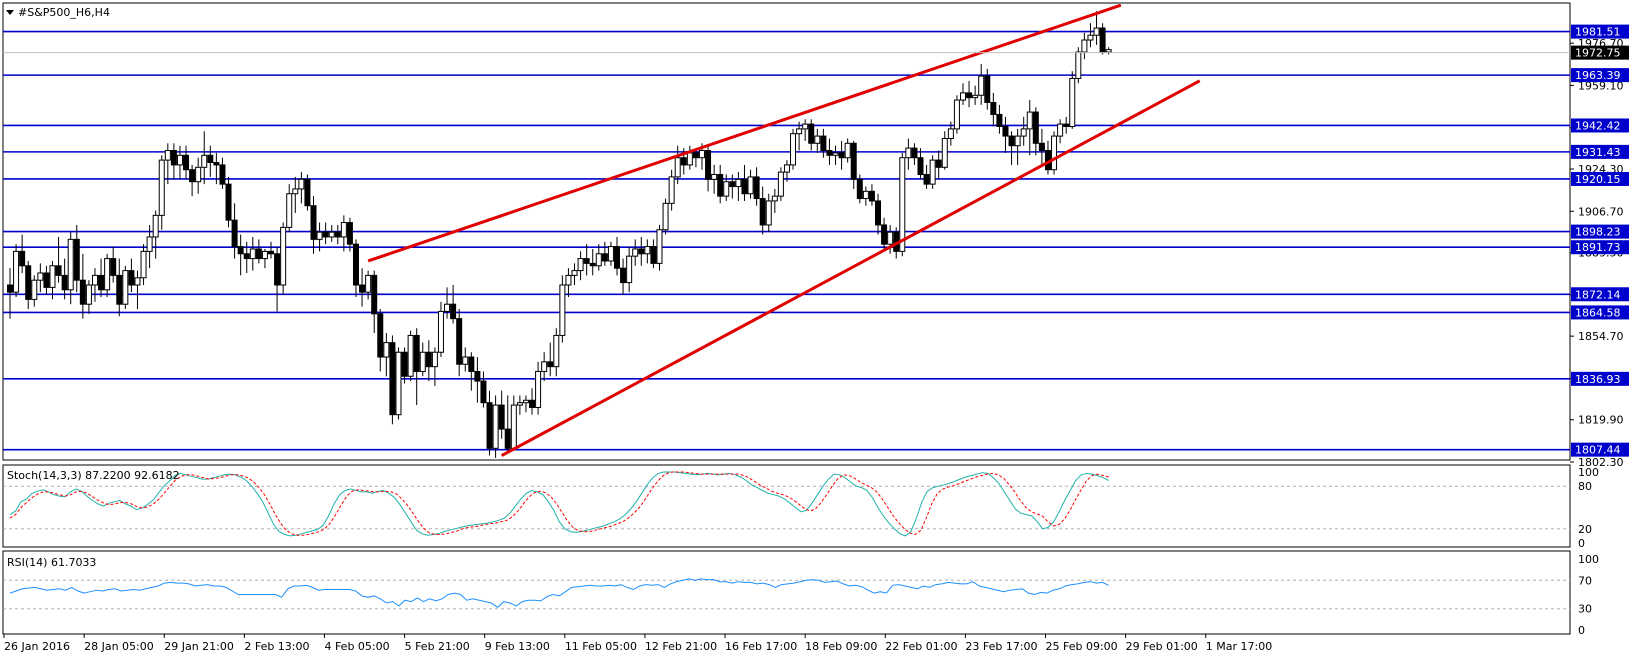  I want to click on price-tick-label: 1854.70, so click(1601, 336).